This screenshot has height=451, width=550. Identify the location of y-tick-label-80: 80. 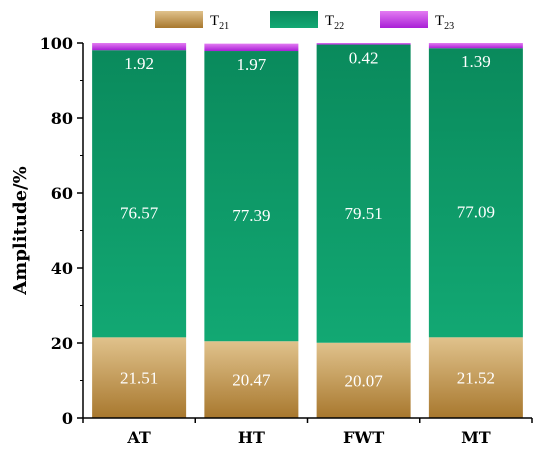
(62, 118).